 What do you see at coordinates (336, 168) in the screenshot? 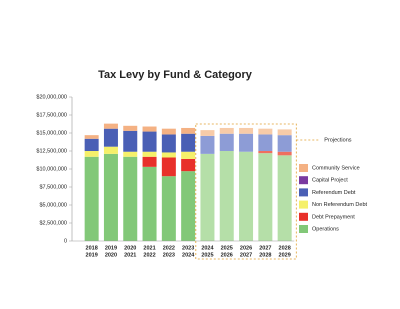
I see `legend-label: Community Service` at bounding box center [336, 168].